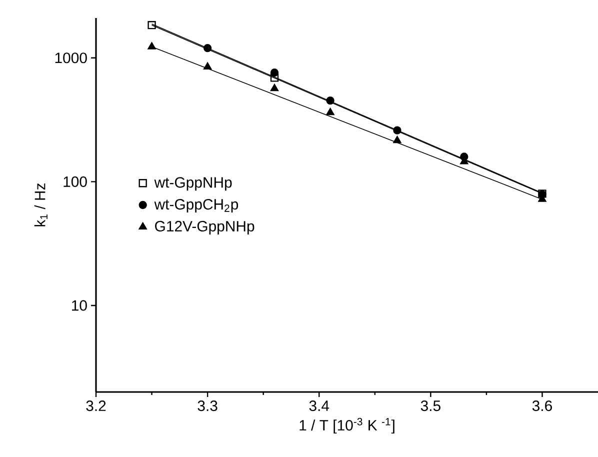 This screenshot has height=457, width=598. Describe the element at coordinates (79, 305) in the screenshot. I see `y-tick-label: 10` at that location.